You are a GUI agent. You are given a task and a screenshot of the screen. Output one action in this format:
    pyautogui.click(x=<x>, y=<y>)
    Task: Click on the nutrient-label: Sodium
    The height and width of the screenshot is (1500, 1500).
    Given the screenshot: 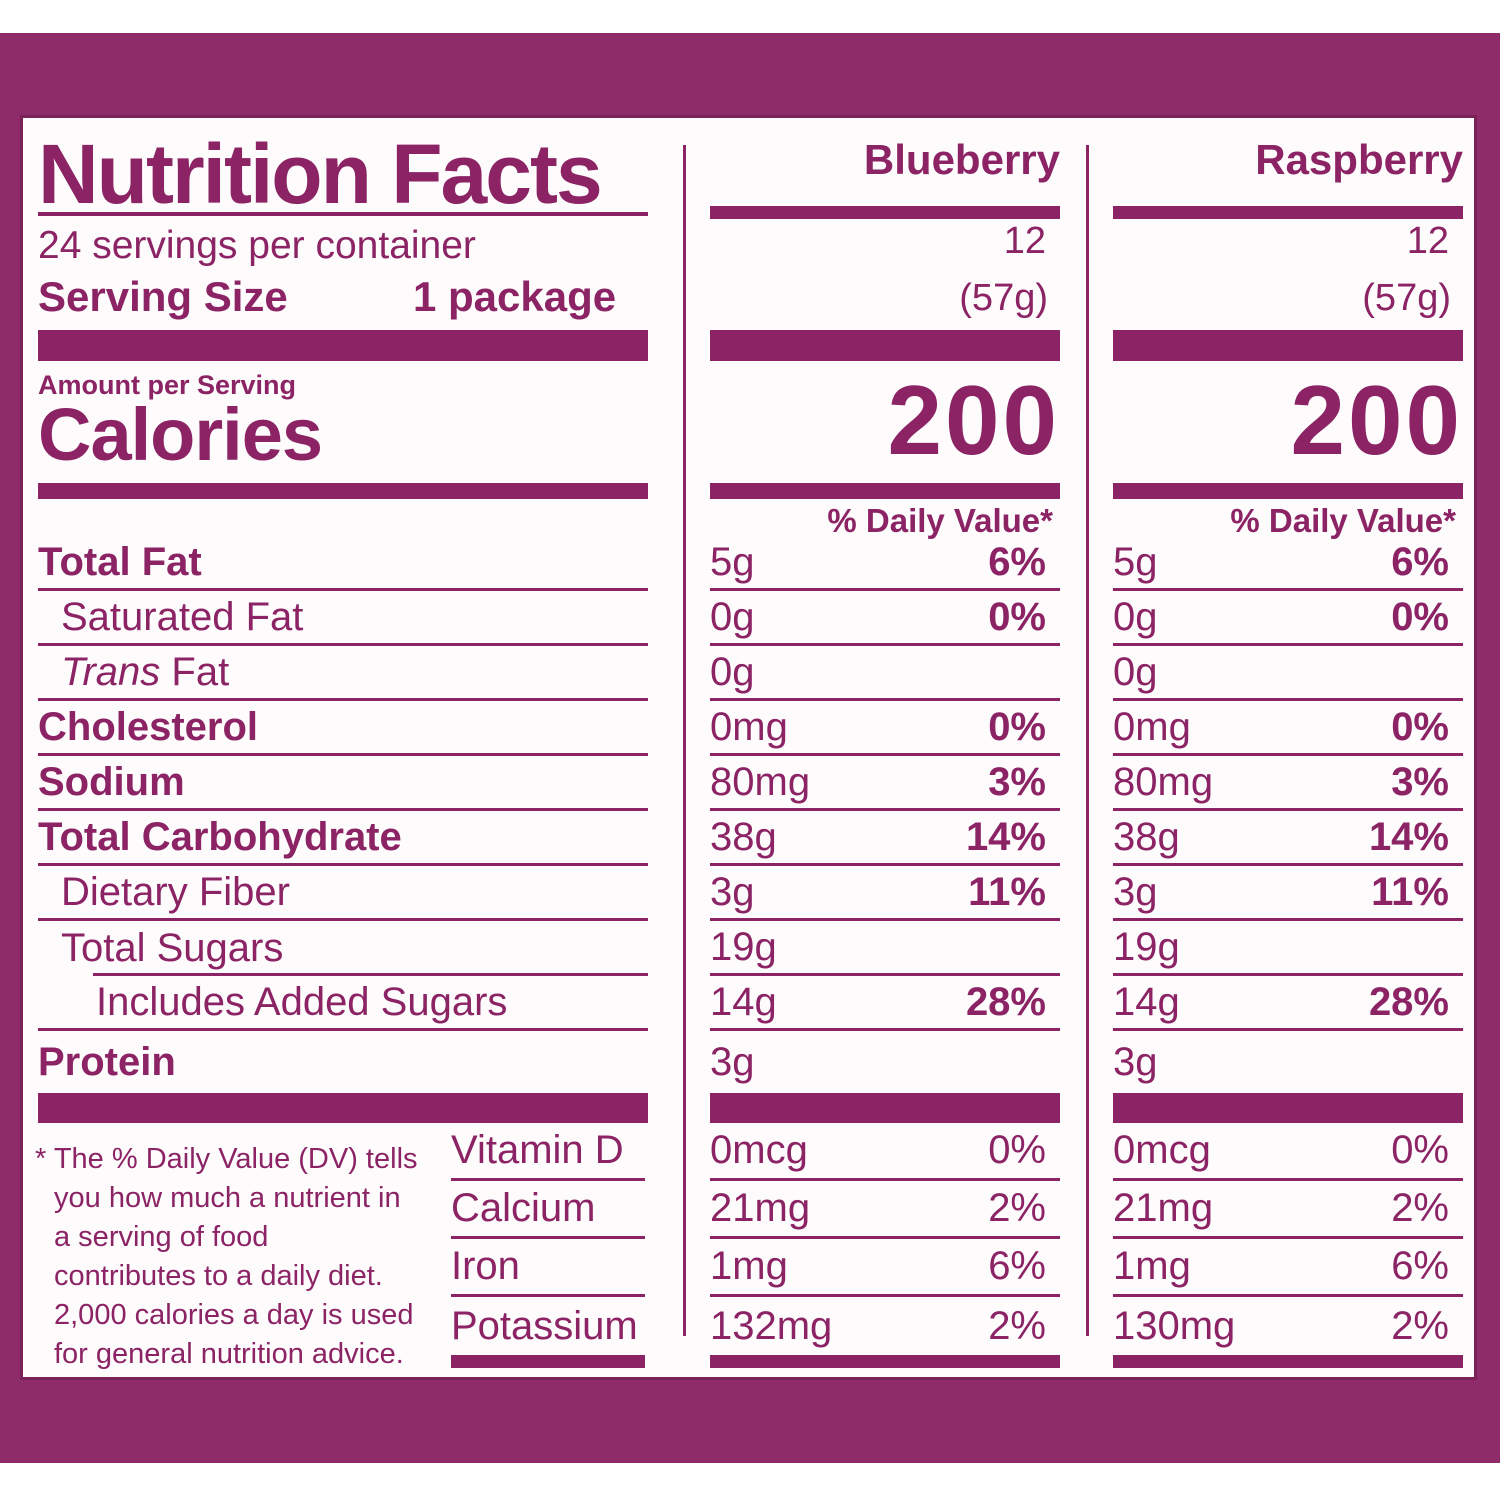 What is the action you would take?
    pyautogui.click(x=111, y=781)
    